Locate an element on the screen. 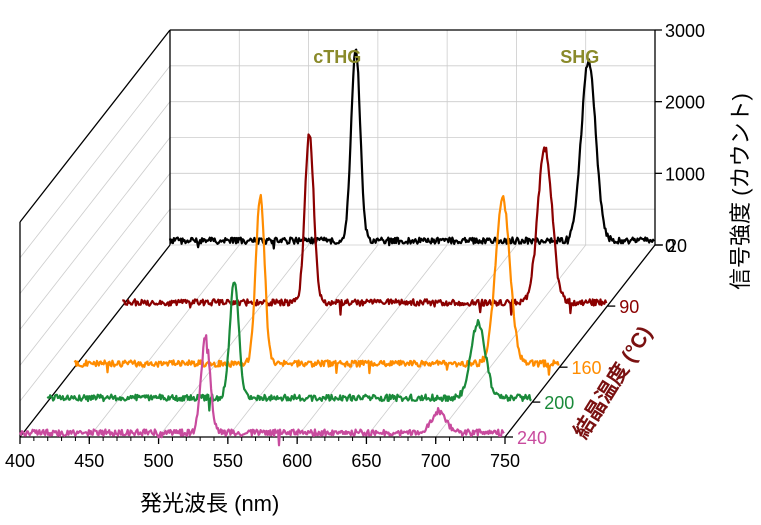 Image resolution: width=761 pixels, height=525 pixels. x-tick-label: 700 is located at coordinates (436, 461).